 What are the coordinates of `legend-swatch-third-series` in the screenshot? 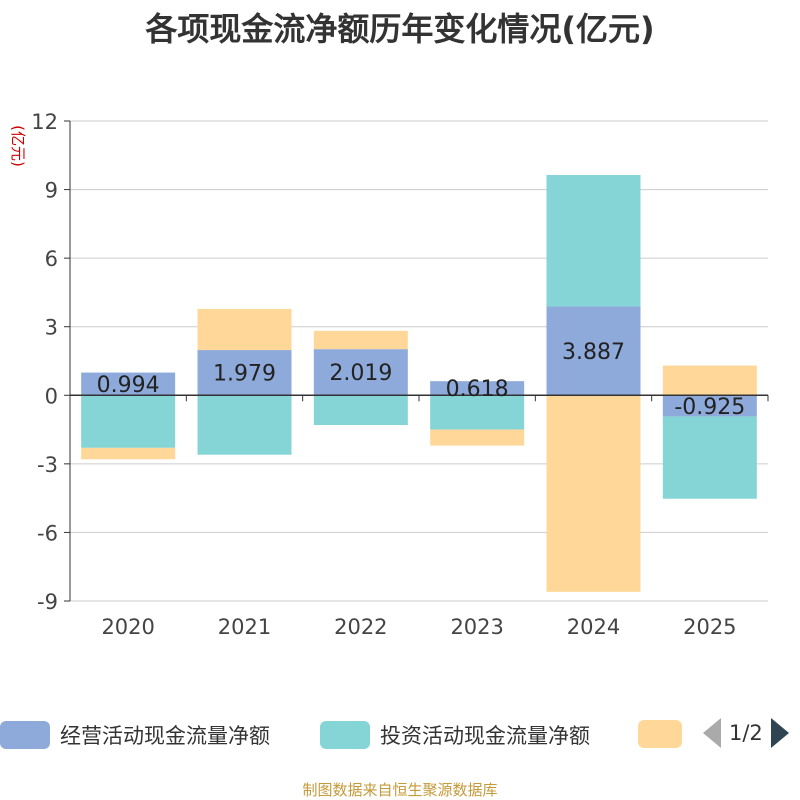 It's located at (660, 734).